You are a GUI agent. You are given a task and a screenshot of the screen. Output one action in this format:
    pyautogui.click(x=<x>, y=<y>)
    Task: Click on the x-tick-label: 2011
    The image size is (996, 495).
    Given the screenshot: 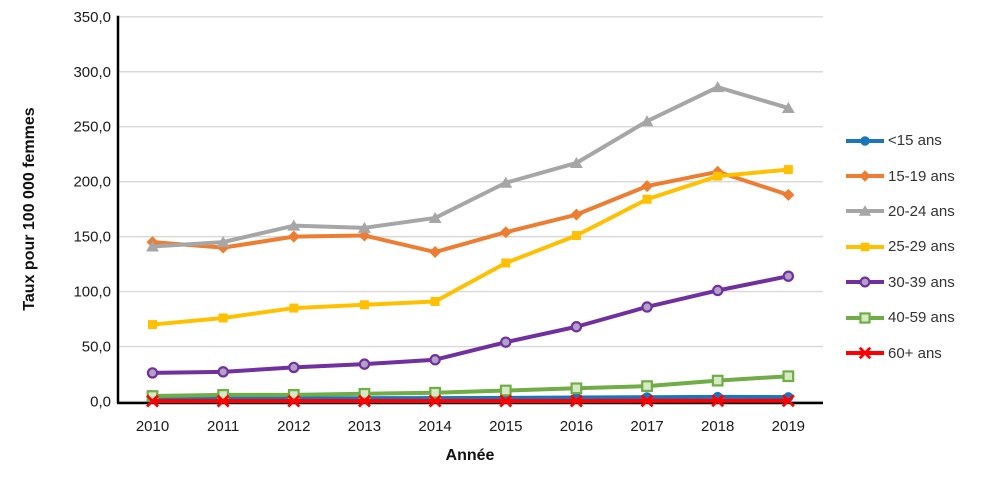 What is the action you would take?
    pyautogui.click(x=223, y=426)
    